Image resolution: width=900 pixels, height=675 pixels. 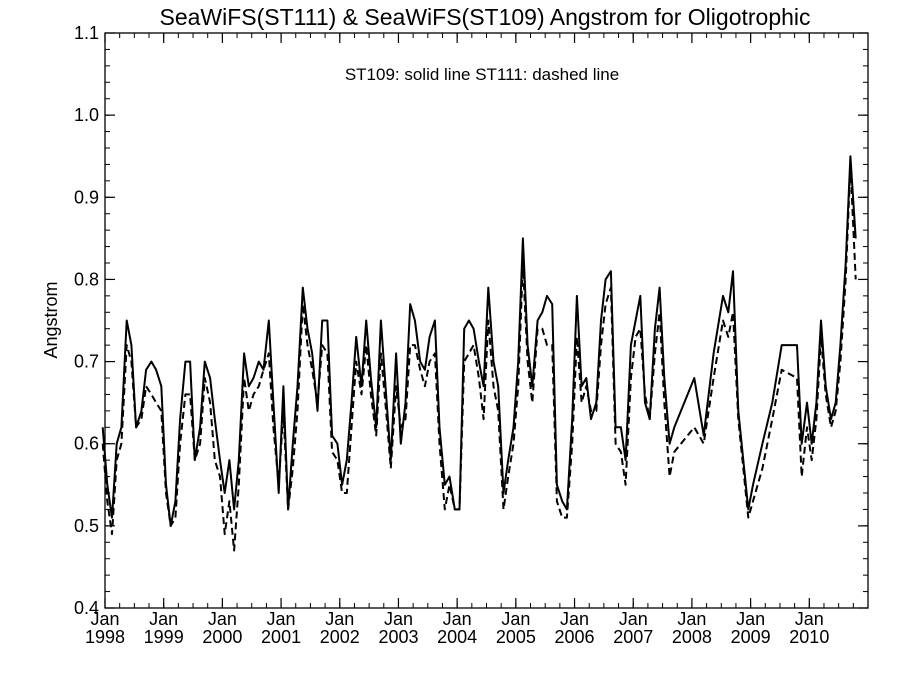 I want to click on y-tick-label: 1.1, so click(x=86, y=33).